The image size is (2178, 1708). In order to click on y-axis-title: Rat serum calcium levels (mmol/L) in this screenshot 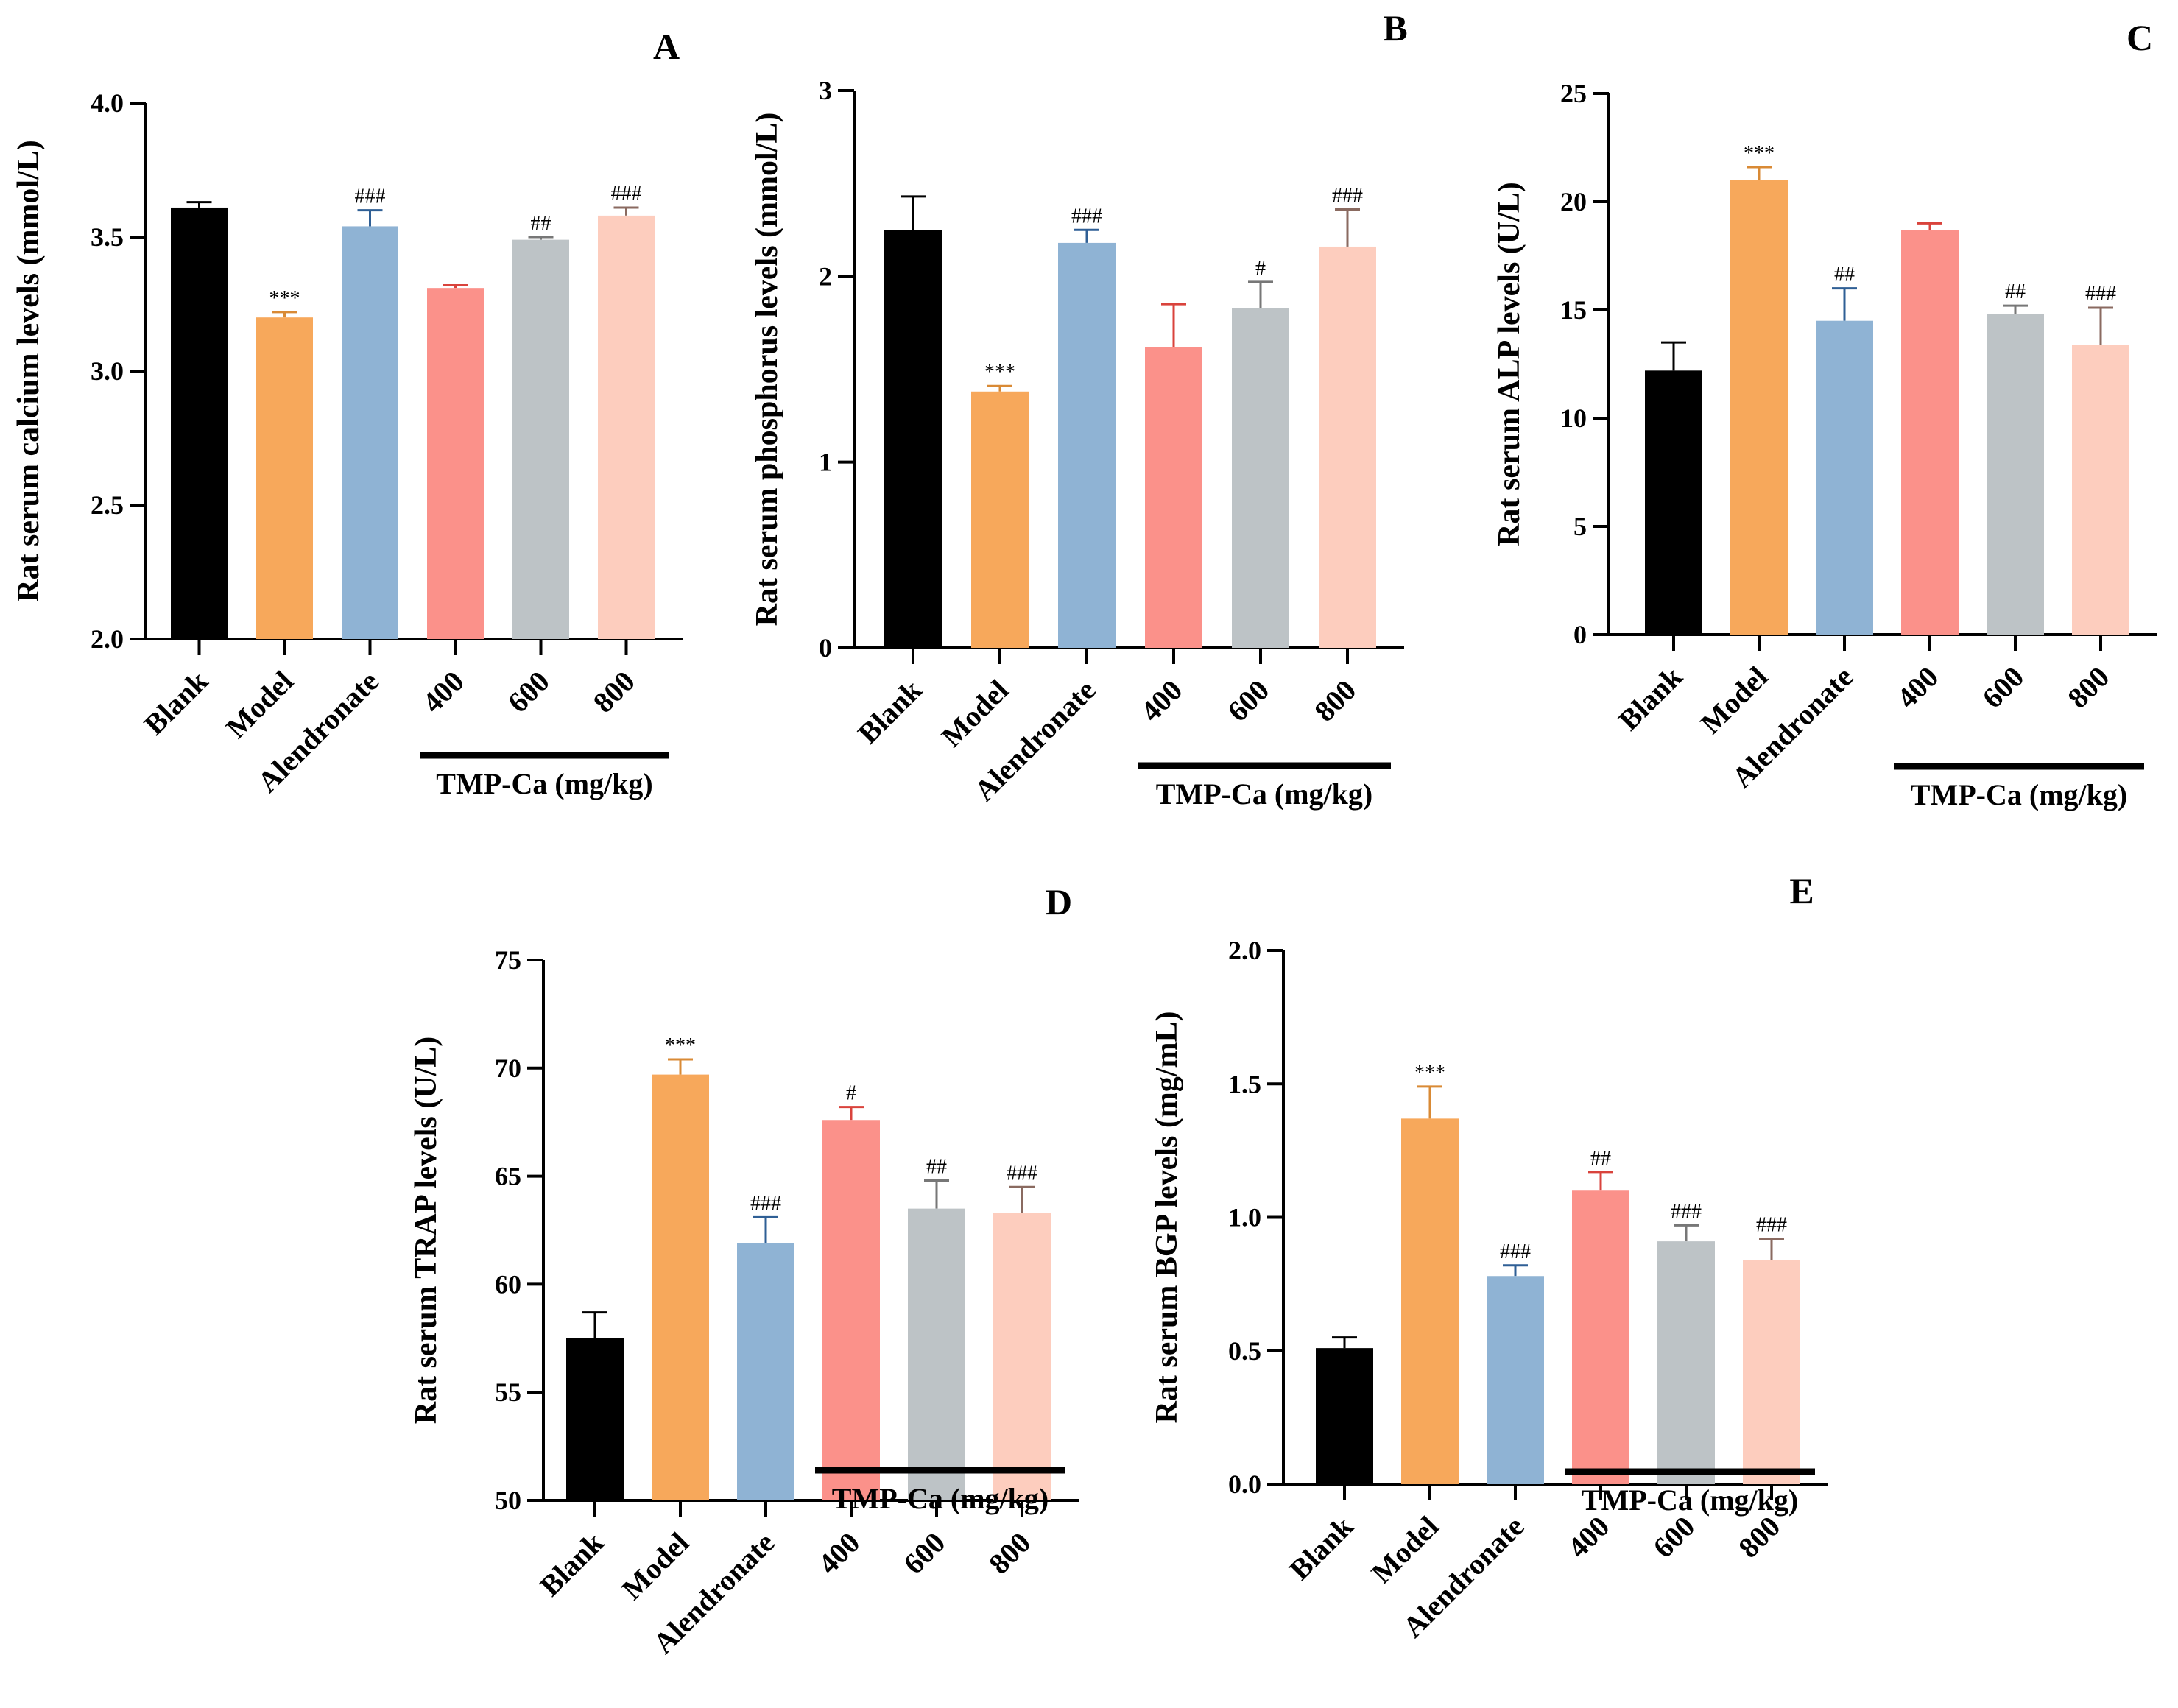, I will do `click(29, 371)`.